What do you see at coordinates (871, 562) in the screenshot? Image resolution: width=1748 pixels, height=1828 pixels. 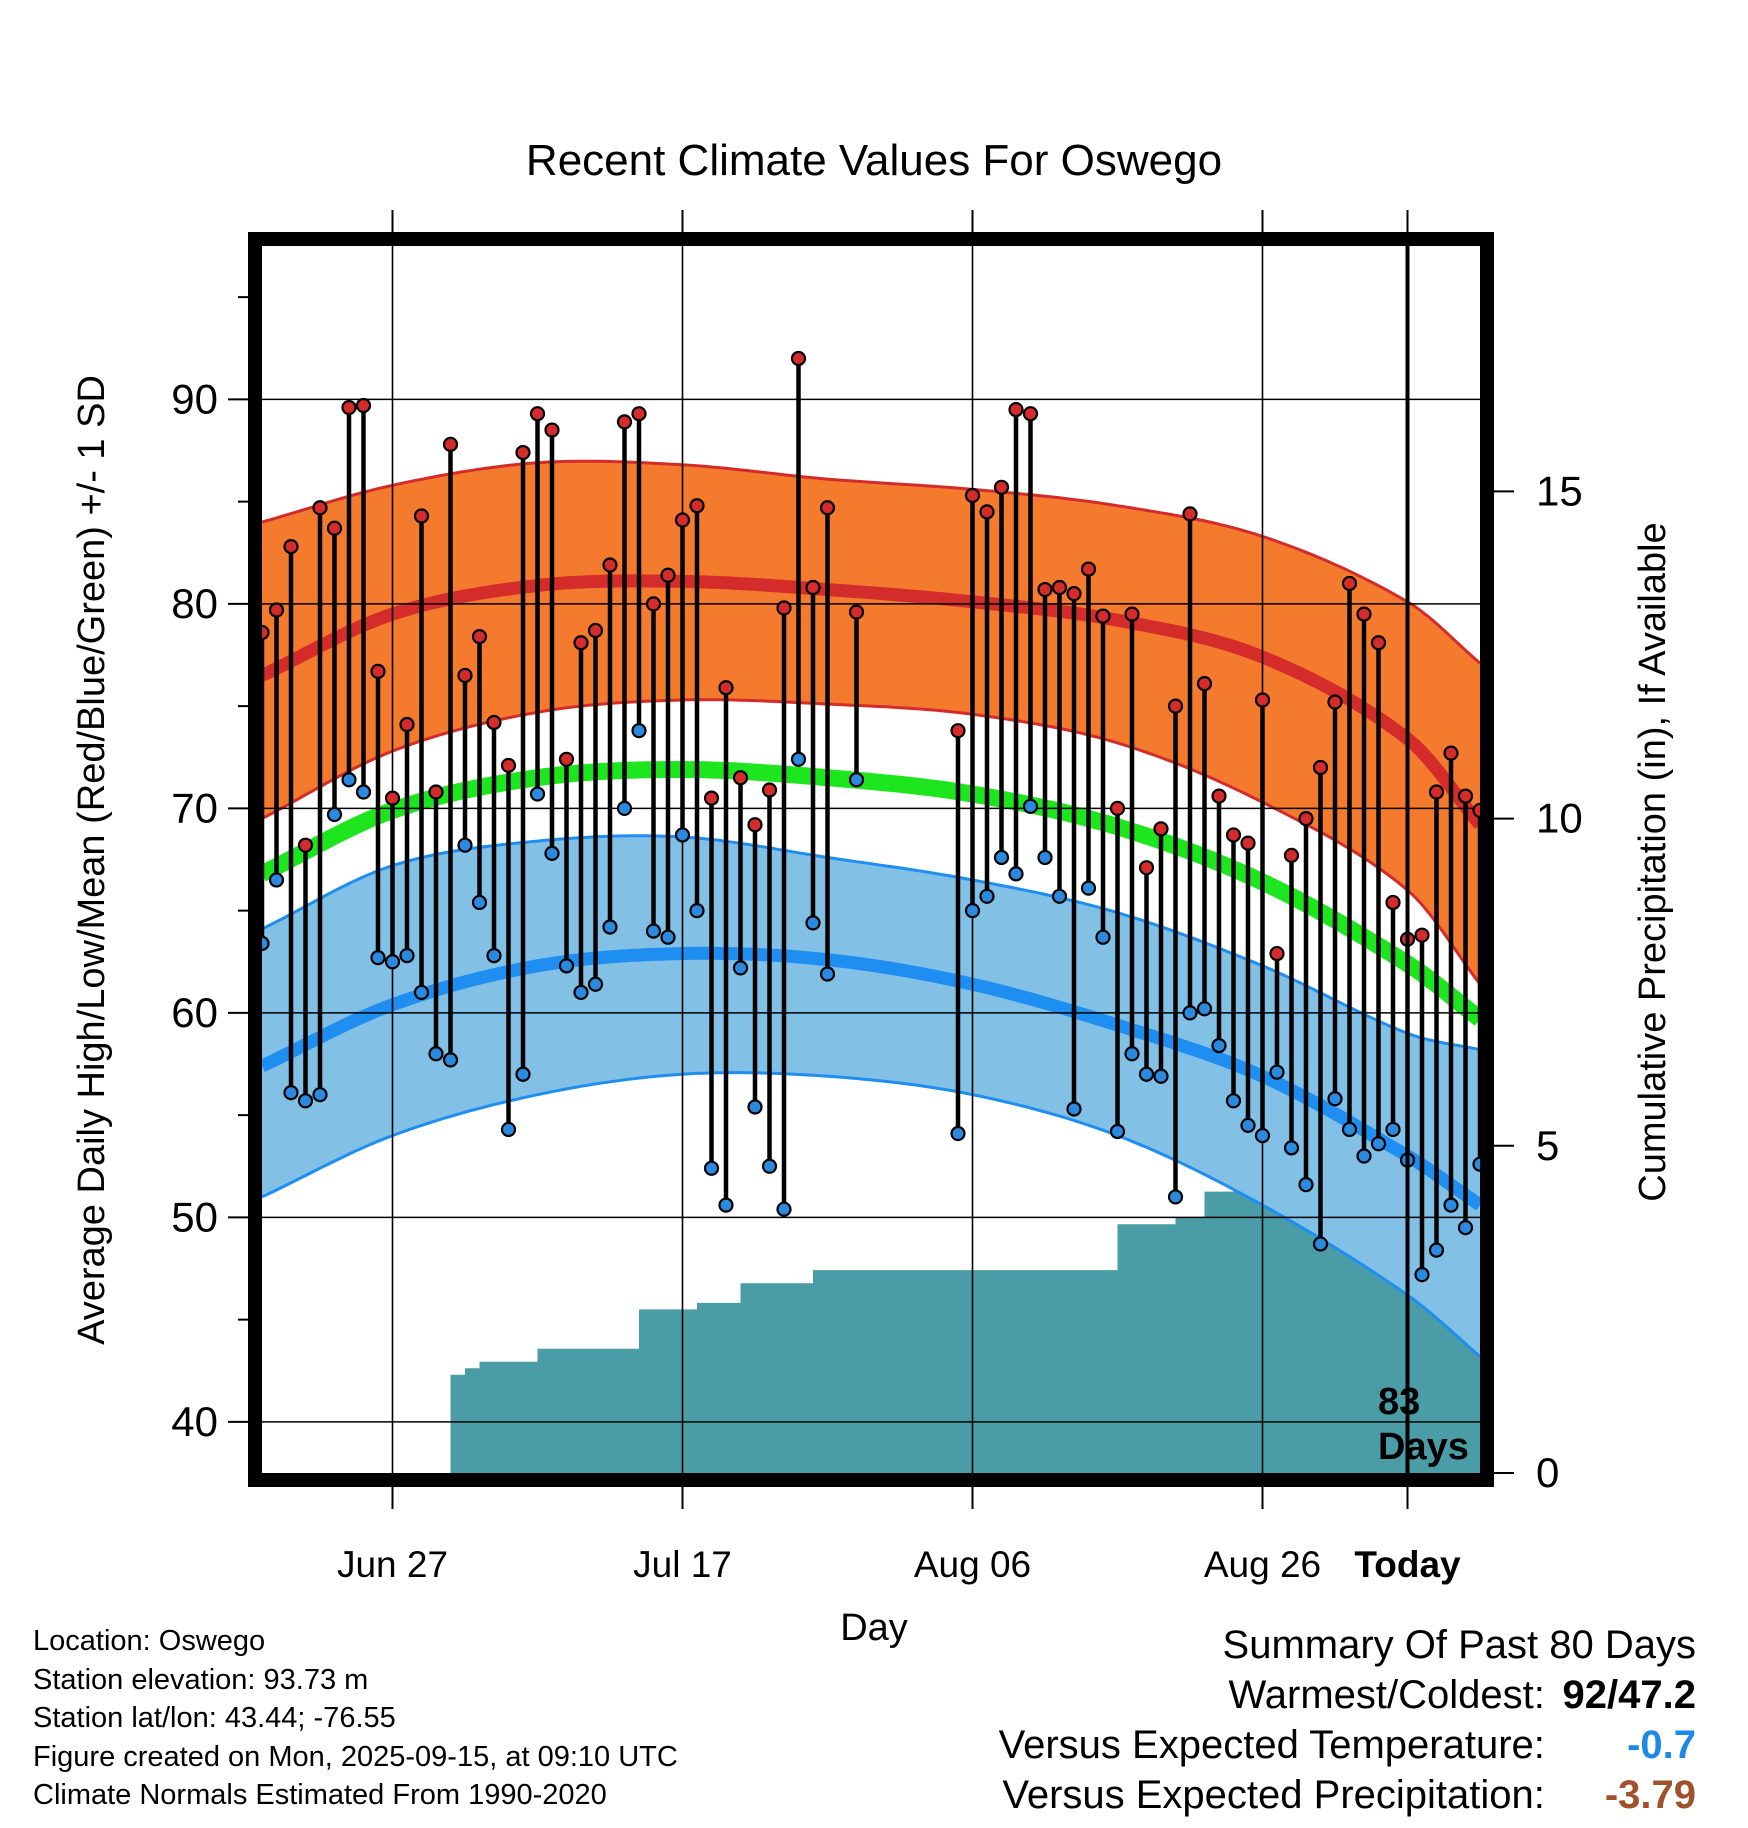 I see `high-upper-edge` at bounding box center [871, 562].